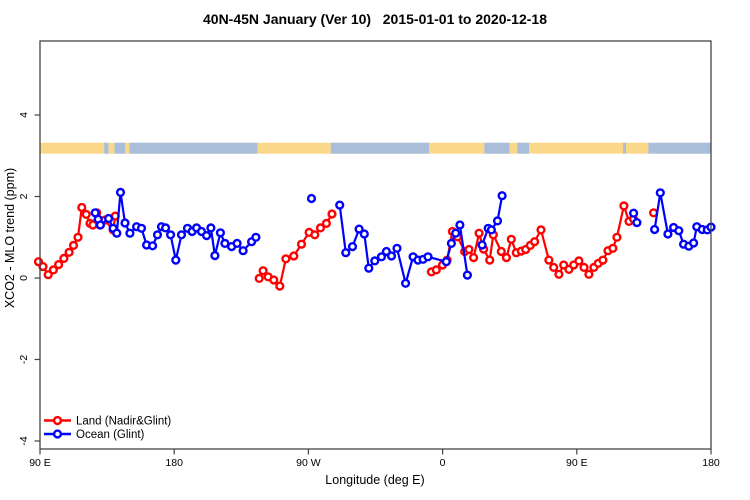 The height and width of the screenshot is (500, 750). Describe the element at coordinates (374, 459) in the screenshot. I see `x-axis-ticks: 90 E 180 90 W 0 90 E 180` at that location.